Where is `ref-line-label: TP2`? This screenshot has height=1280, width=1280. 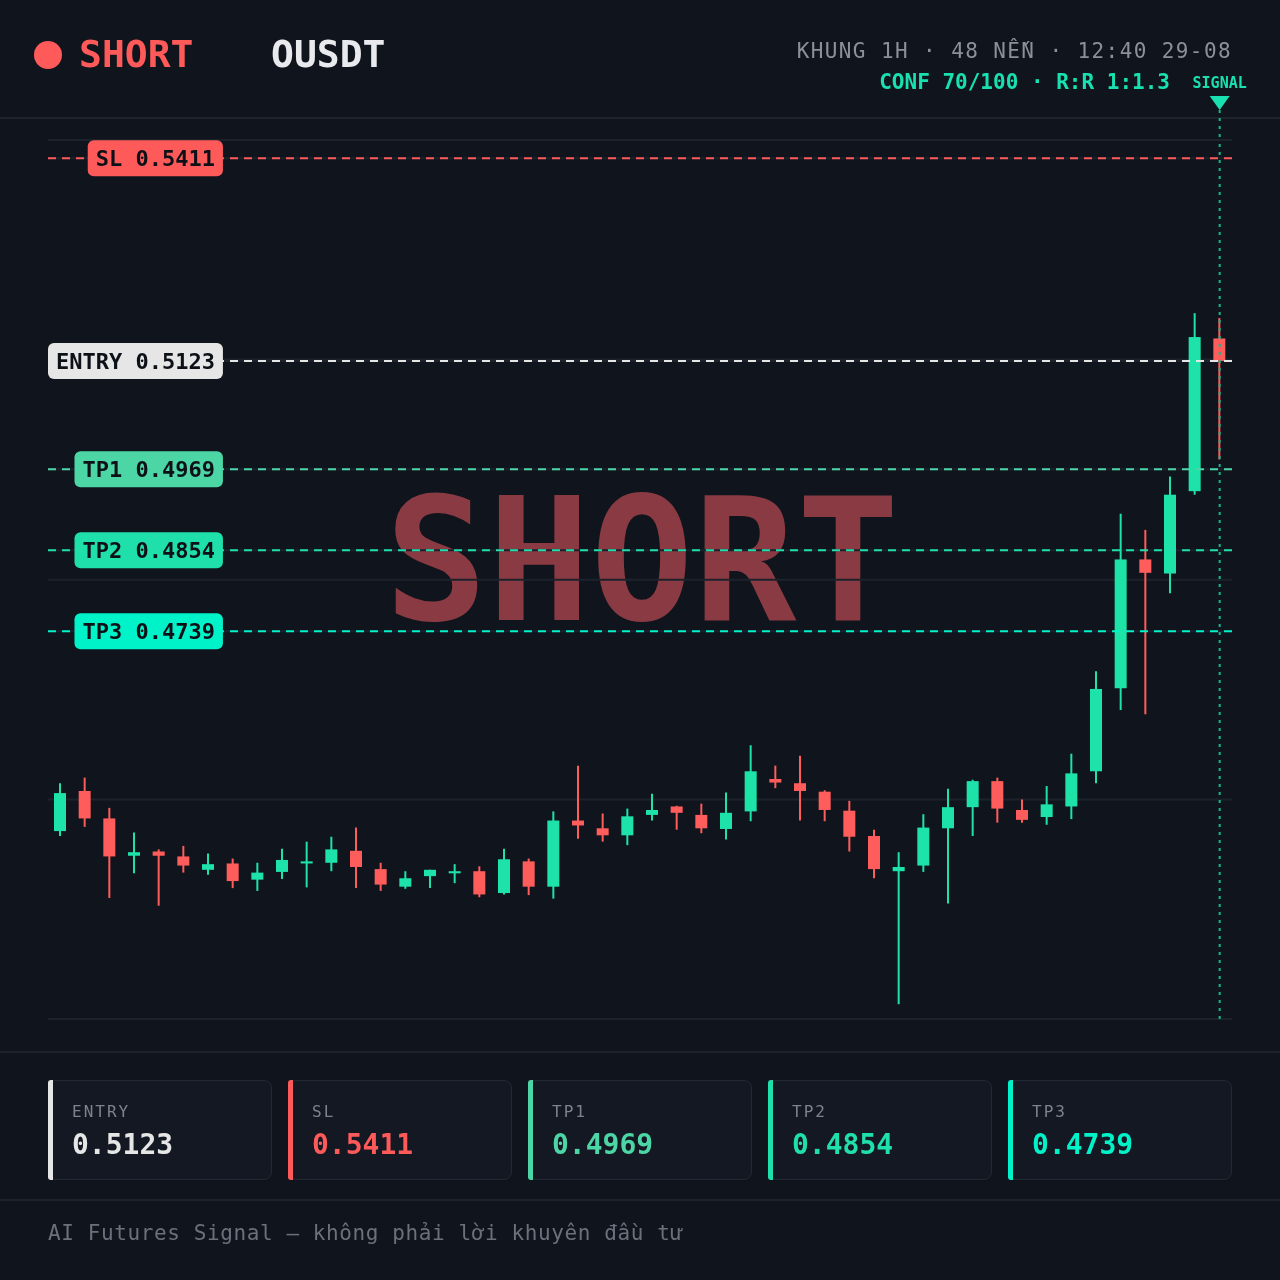
ref-line-label: TP2 is located at coordinates (102, 551).